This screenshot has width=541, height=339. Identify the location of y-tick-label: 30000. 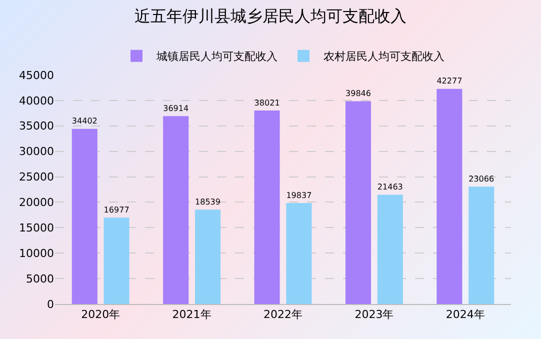
(36, 151).